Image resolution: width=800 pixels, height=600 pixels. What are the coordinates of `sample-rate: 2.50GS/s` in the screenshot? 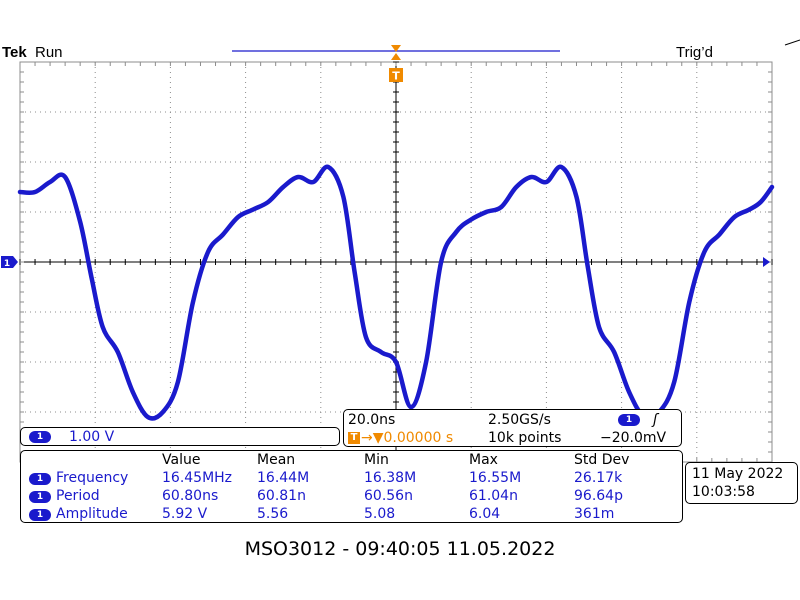 It's located at (519, 420).